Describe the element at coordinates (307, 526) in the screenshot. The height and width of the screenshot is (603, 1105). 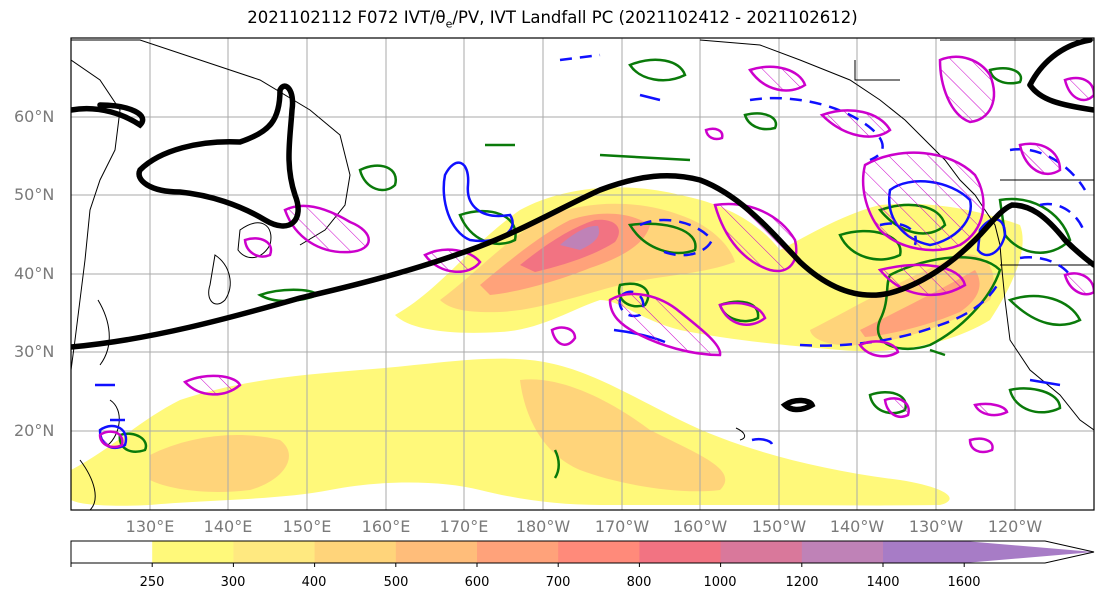
I see `lon-label-150e: 150°E` at that location.